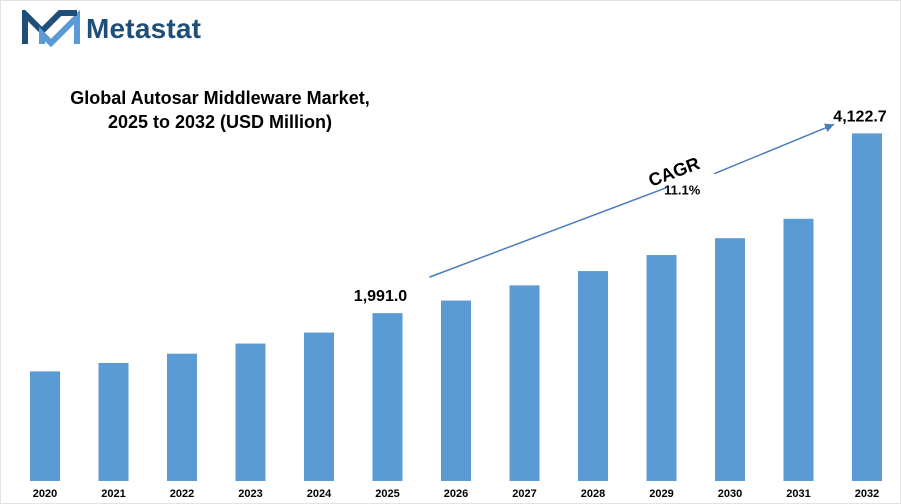  What do you see at coordinates (593, 494) in the screenshot?
I see `x-tick-2028: 2028` at bounding box center [593, 494].